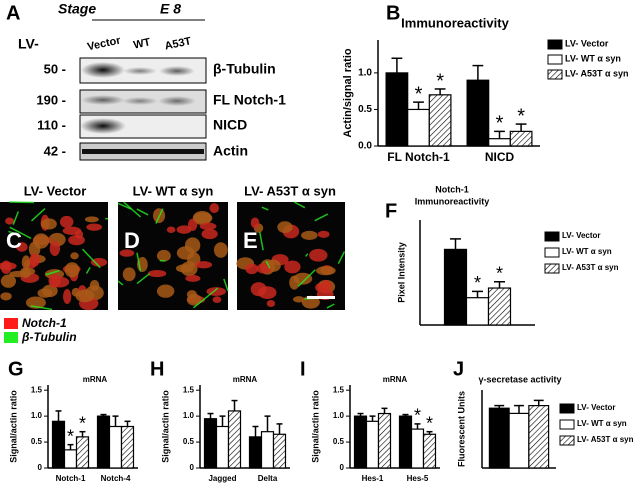 This screenshot has height=493, width=640. I want to click on legend-label: LV- Vector, so click(587, 43).